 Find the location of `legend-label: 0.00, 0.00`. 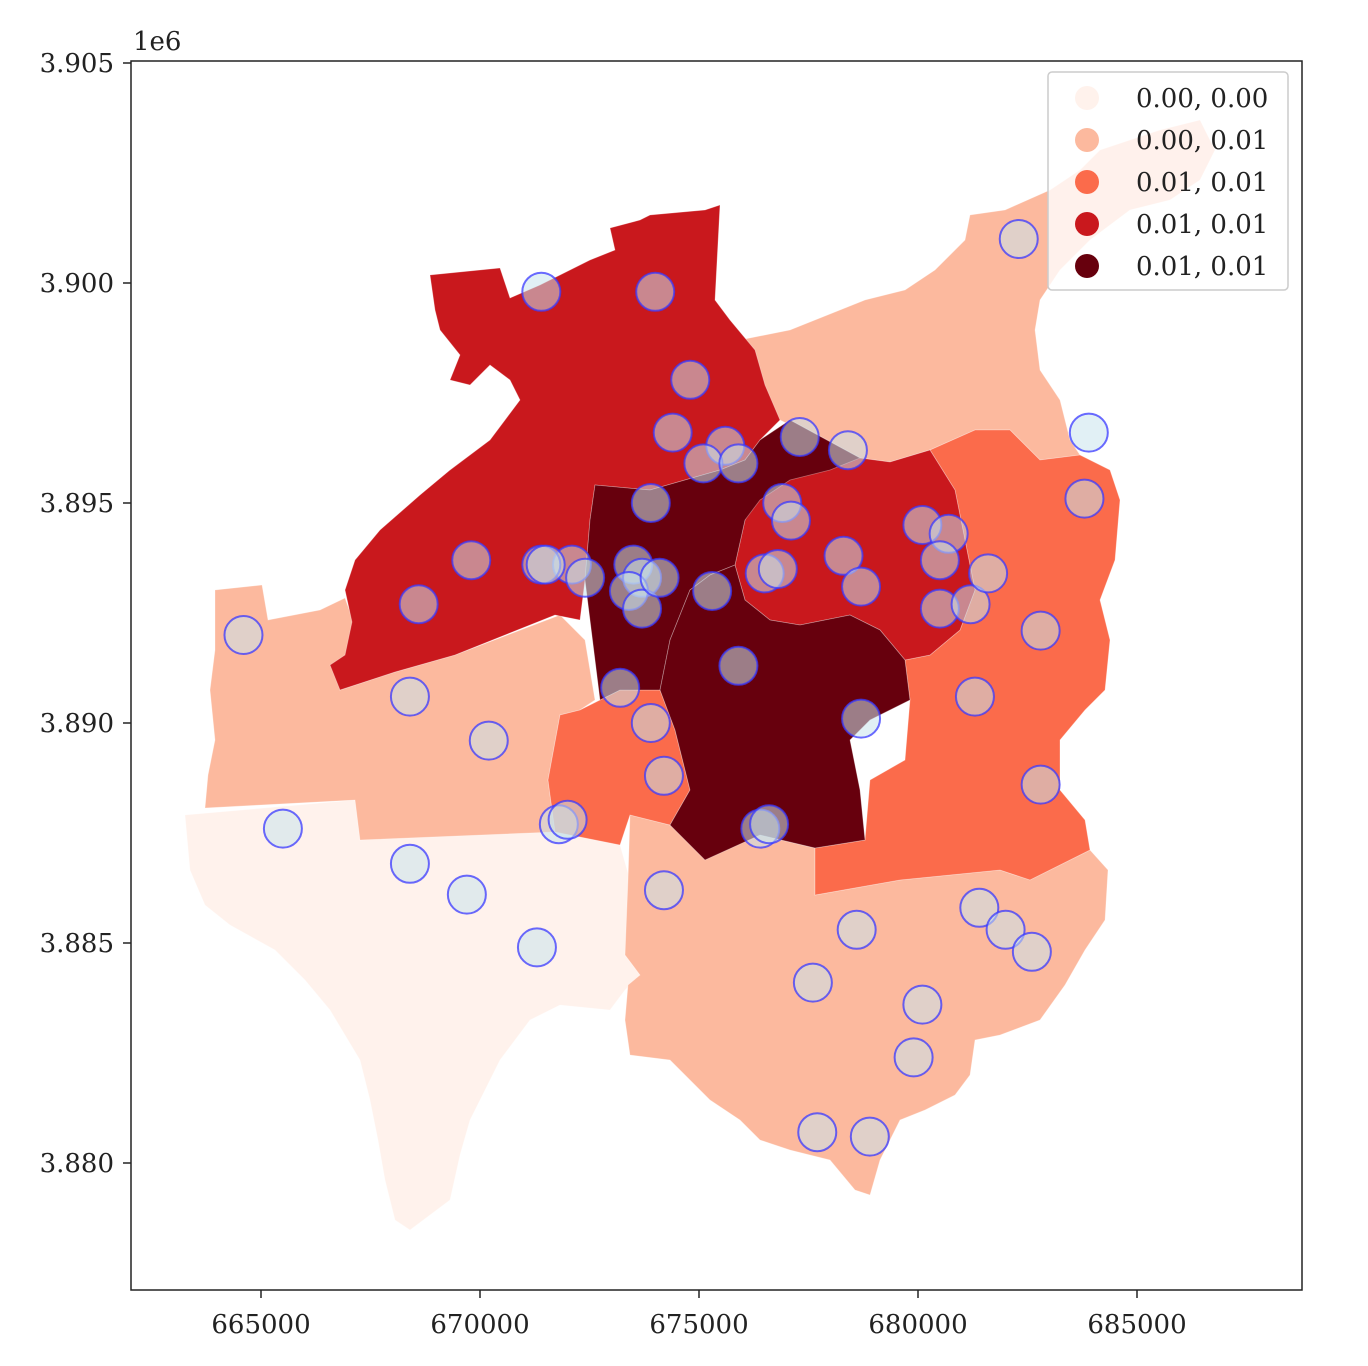

legend-label: 0.00, 0.00 is located at coordinates (1202, 99).